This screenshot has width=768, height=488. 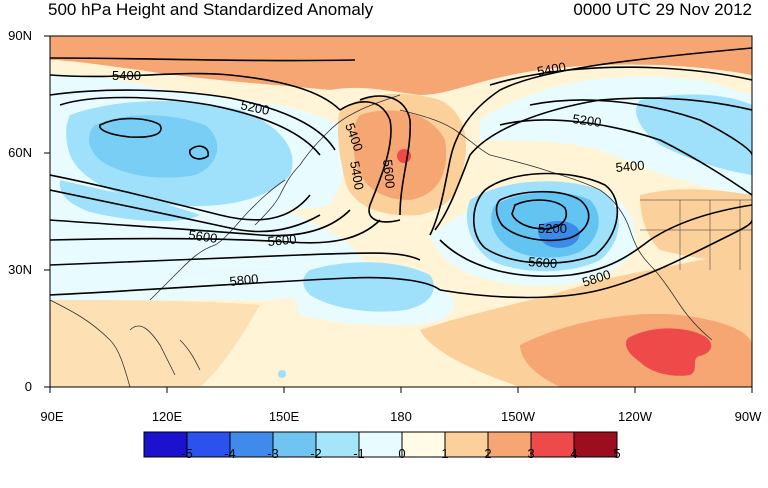 I want to click on contour-5400-japan, so click(x=180, y=197).